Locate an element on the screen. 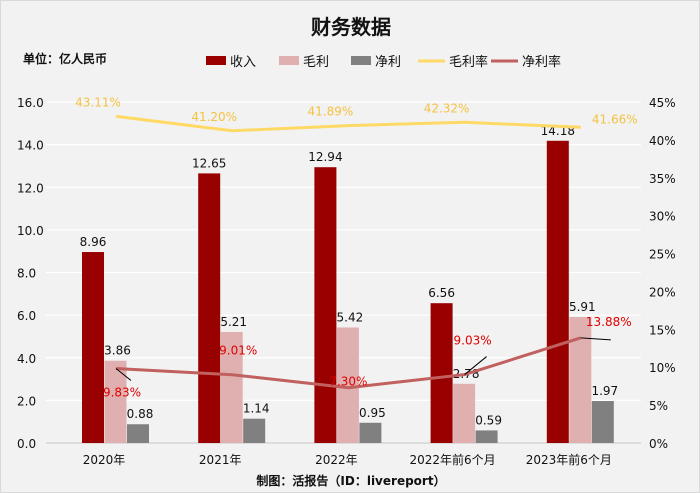 The width and height of the screenshot is (700, 493). left-tick-label: 4.0 is located at coordinates (26, 359).